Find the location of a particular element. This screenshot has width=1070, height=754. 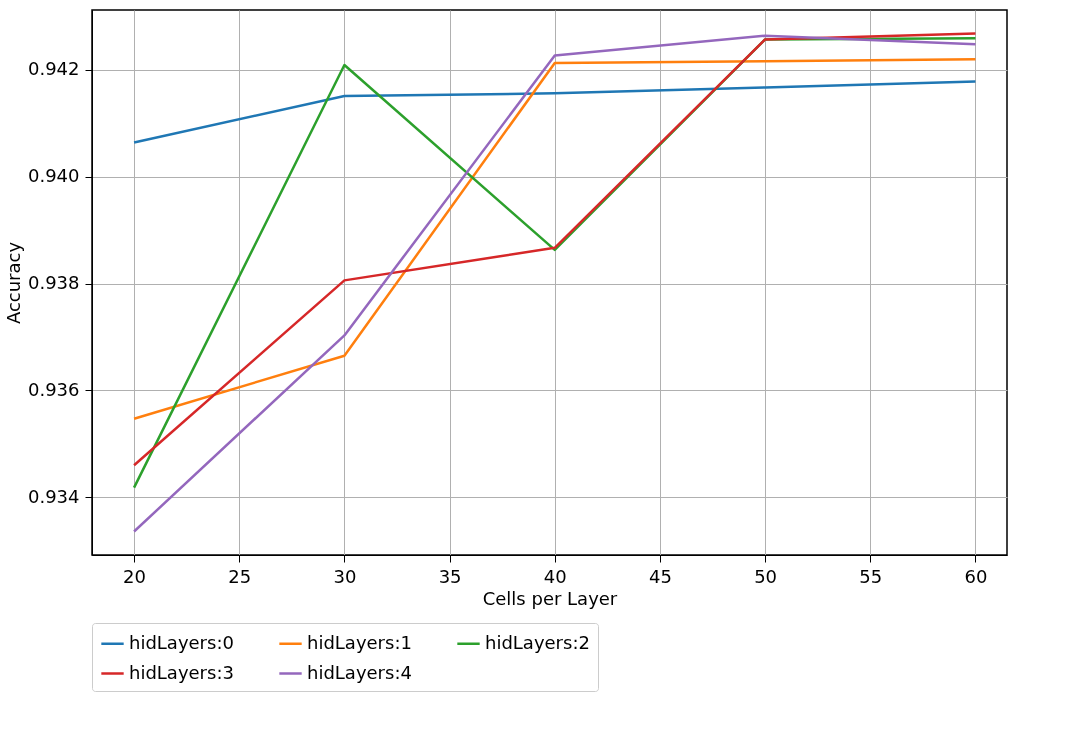

legend-label: hidLayers:1 is located at coordinates (359, 642).